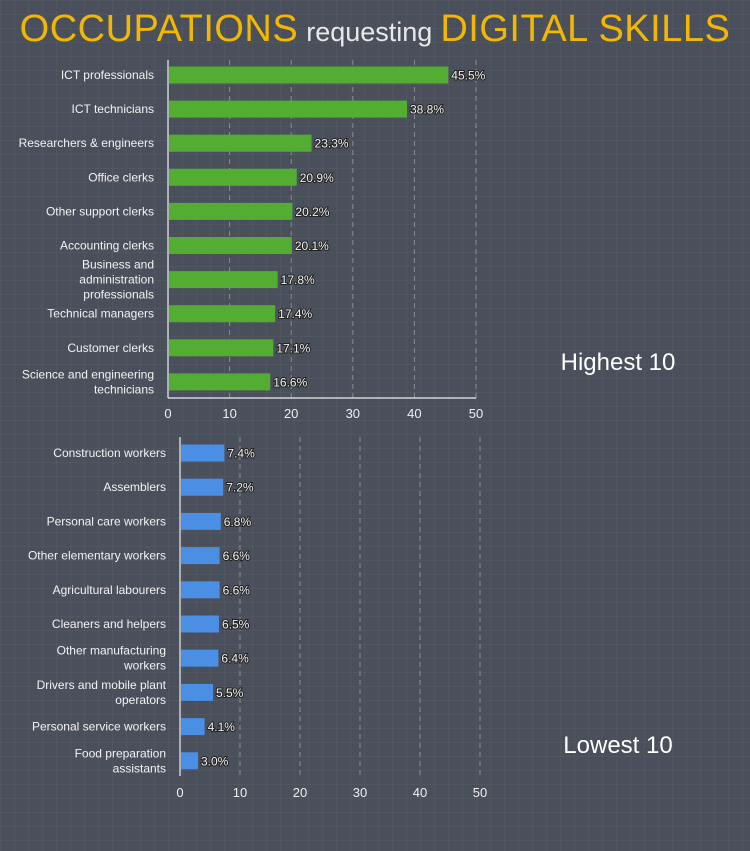 The image size is (750, 851). I want to click on highest-value-label: 20.9%, so click(317, 178).